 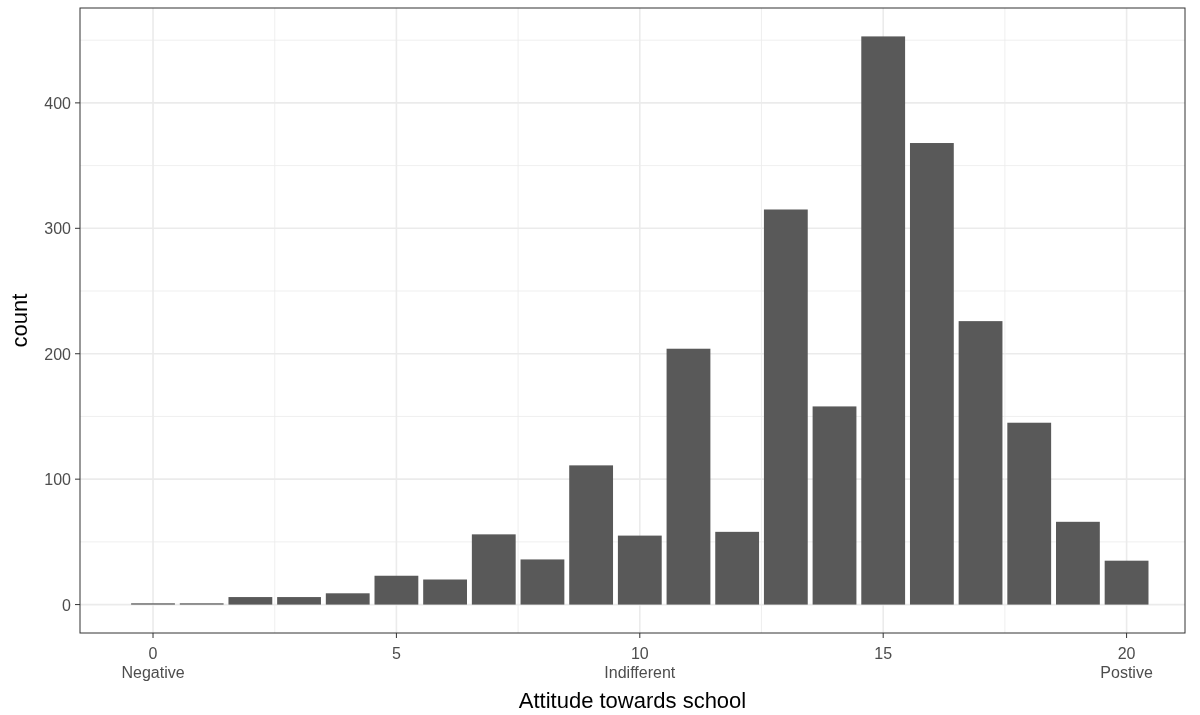 I want to click on y-axis-title: count, so click(x=19, y=320).